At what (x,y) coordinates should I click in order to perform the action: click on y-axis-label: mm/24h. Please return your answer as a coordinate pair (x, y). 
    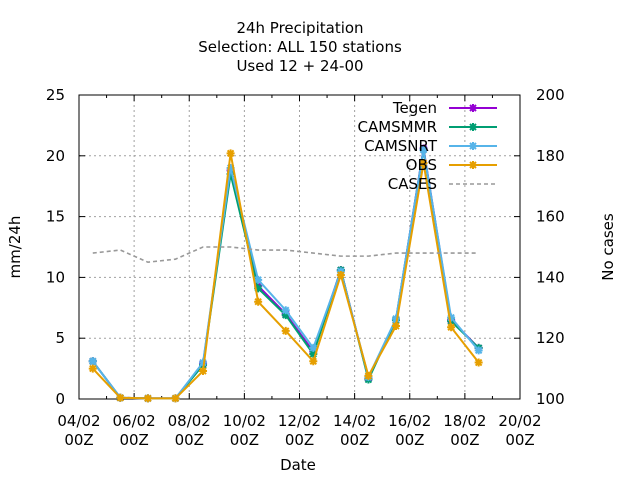
    Looking at the image, I should click on (15, 247).